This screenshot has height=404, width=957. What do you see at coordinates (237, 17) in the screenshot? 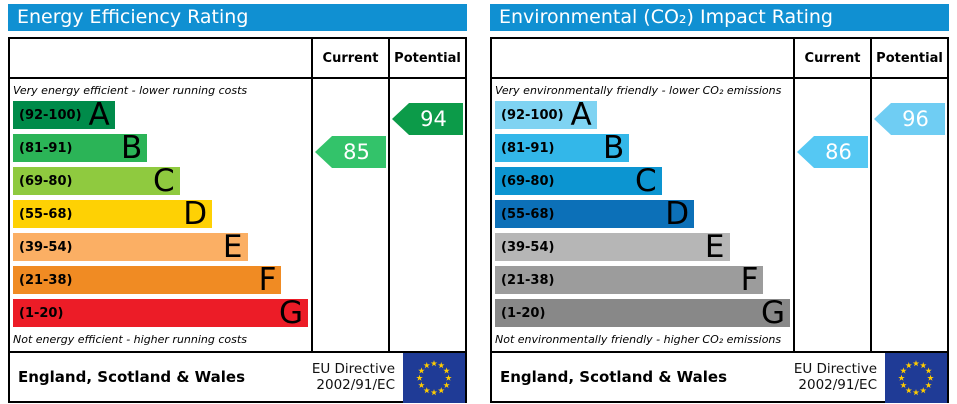
I see `energy-panel-title: Energy Efficiency Rating` at bounding box center [237, 17].